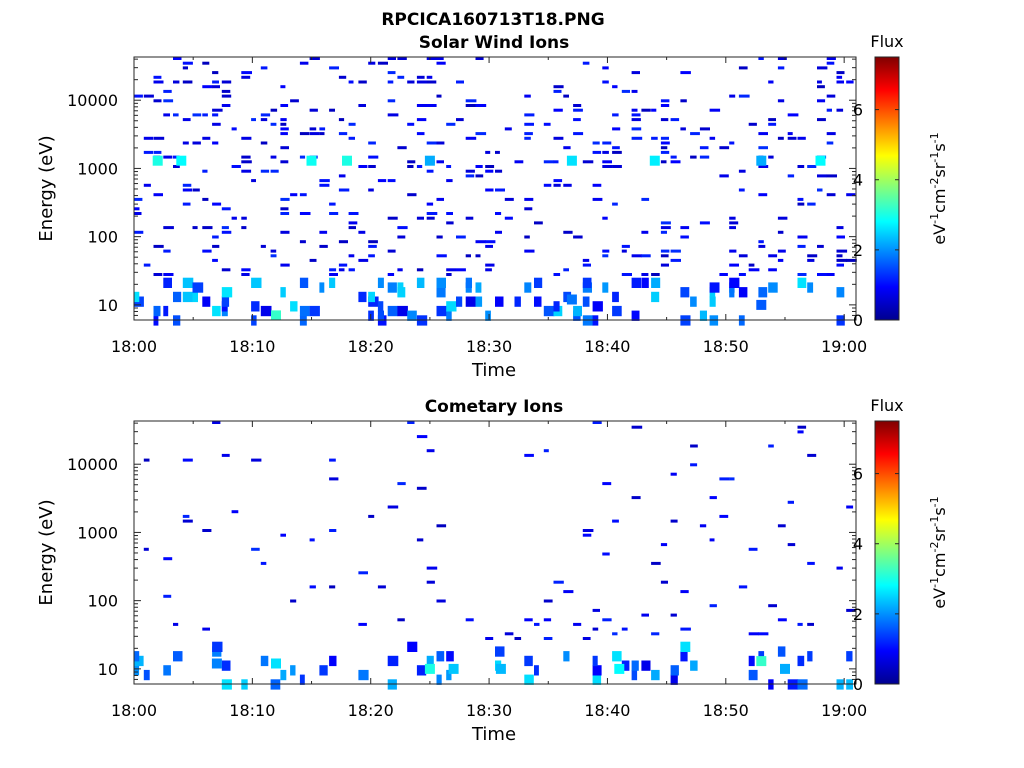  I want to click on colorbar-tick-label: 4, so click(858, 180).